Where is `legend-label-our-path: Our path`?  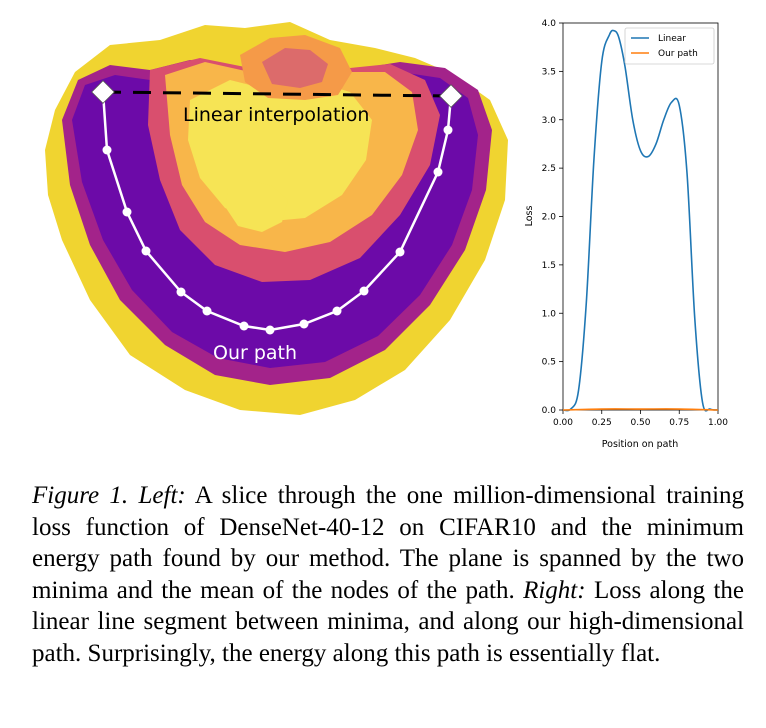 legend-label-our-path: Our path is located at coordinates (678, 54).